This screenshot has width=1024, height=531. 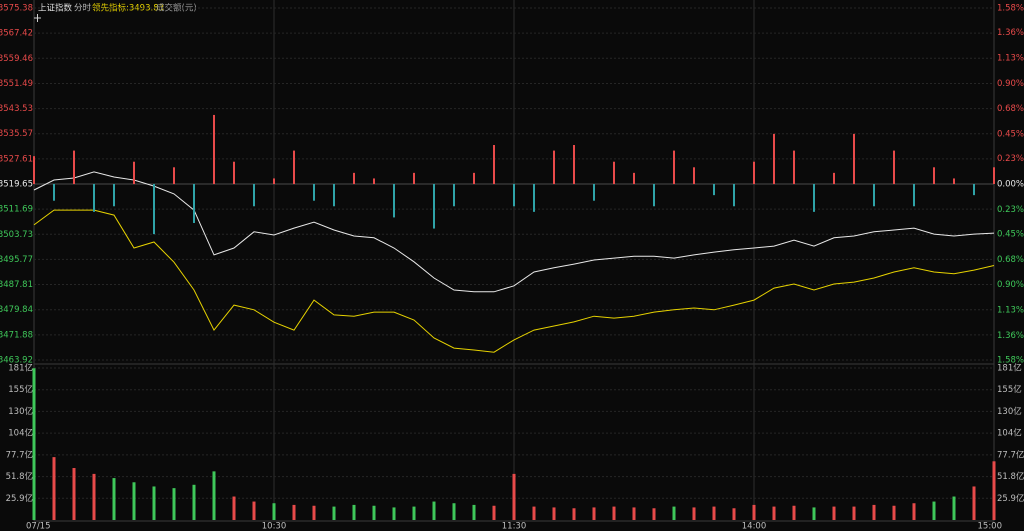 What do you see at coordinates (20, 389) in the screenshot?
I see `y-tick-label: 155亿` at bounding box center [20, 389].